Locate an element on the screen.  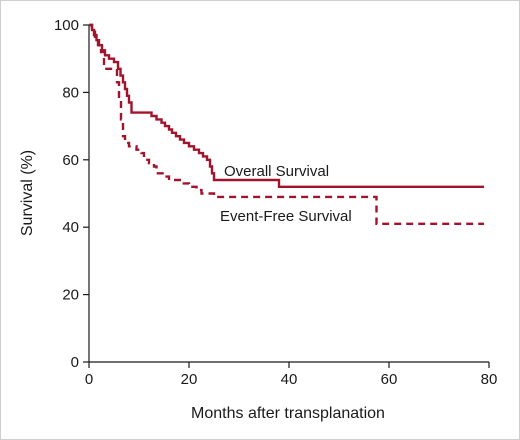
y-tick-label-40: 40 is located at coordinates (70, 227).